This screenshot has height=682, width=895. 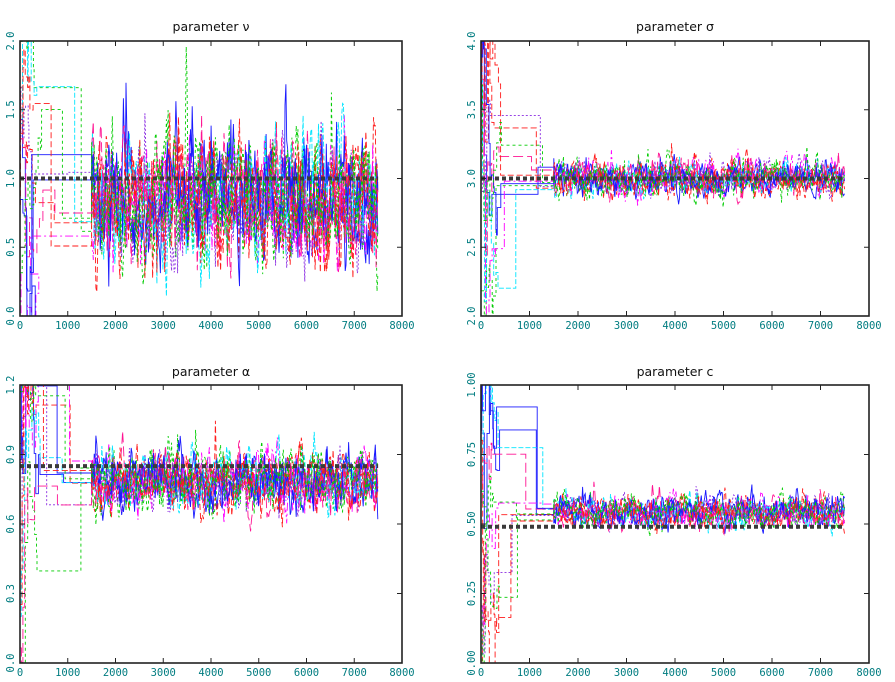 What do you see at coordinates (11, 524) in the screenshot?
I see `y-tick-label: 0.6` at bounding box center [11, 524].